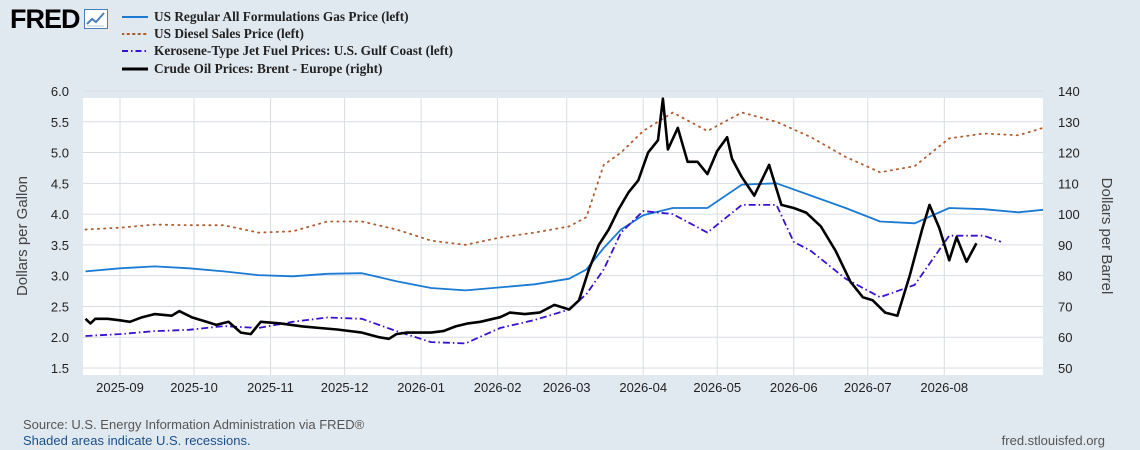 This screenshot has height=450, width=1140. What do you see at coordinates (1065, 368) in the screenshot?
I see `y-right-tick-label: 50` at bounding box center [1065, 368].